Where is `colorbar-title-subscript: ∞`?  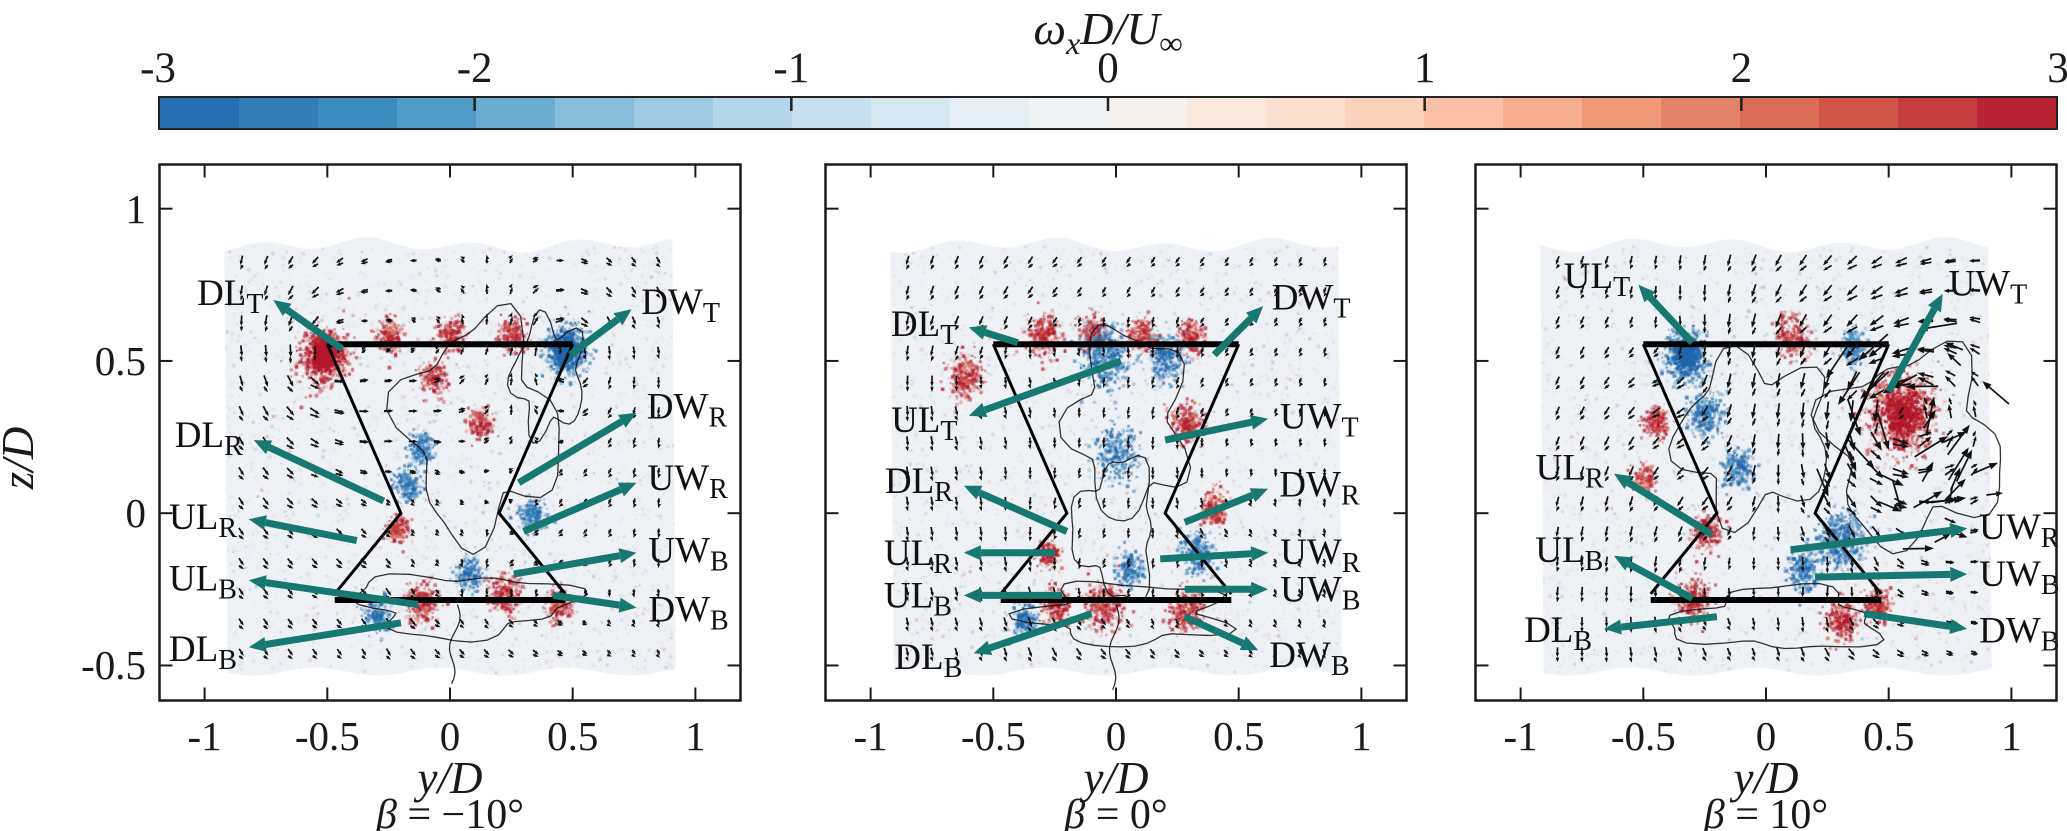 colorbar-title-subscript: ∞ is located at coordinates (1171, 43).